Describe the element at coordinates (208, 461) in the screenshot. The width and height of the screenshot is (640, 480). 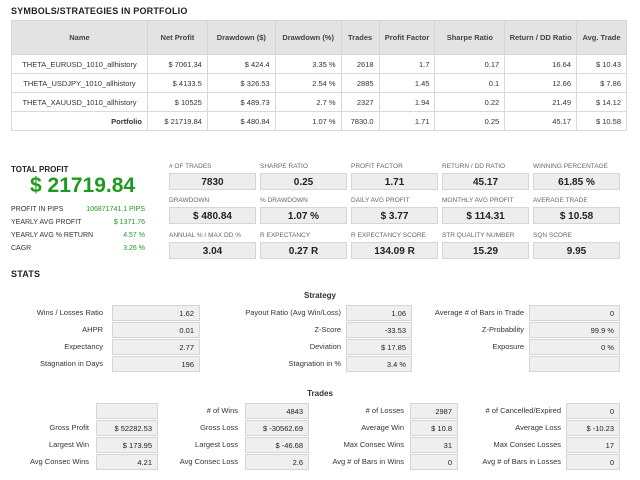
I see `stat-label: Avg Consec Loss` at that location.